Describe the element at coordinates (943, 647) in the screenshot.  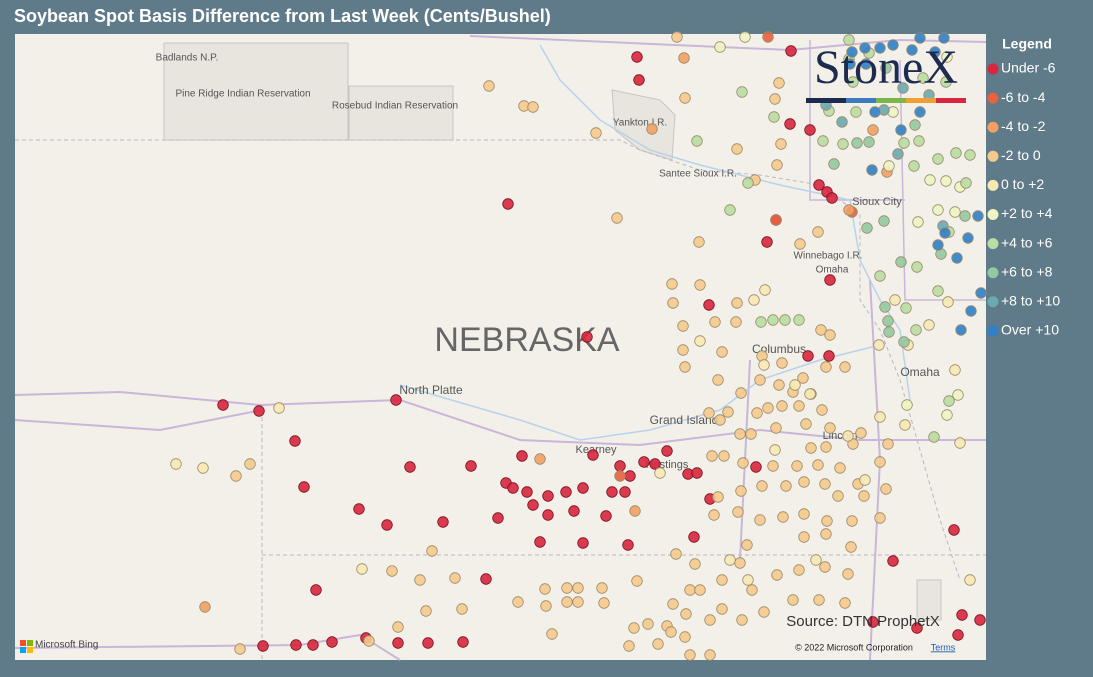
I see `terms-link: Terms` at that location.